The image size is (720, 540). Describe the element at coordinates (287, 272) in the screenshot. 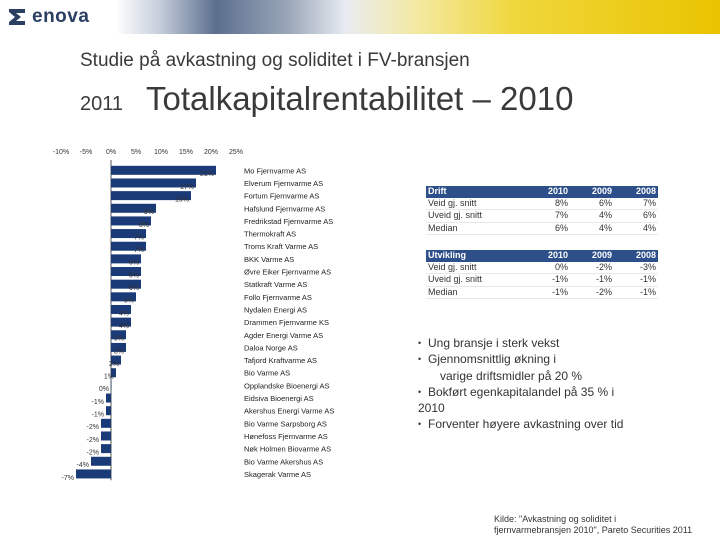

I see `category-label: Øvre Eiker Fjernvarme AS` at that location.